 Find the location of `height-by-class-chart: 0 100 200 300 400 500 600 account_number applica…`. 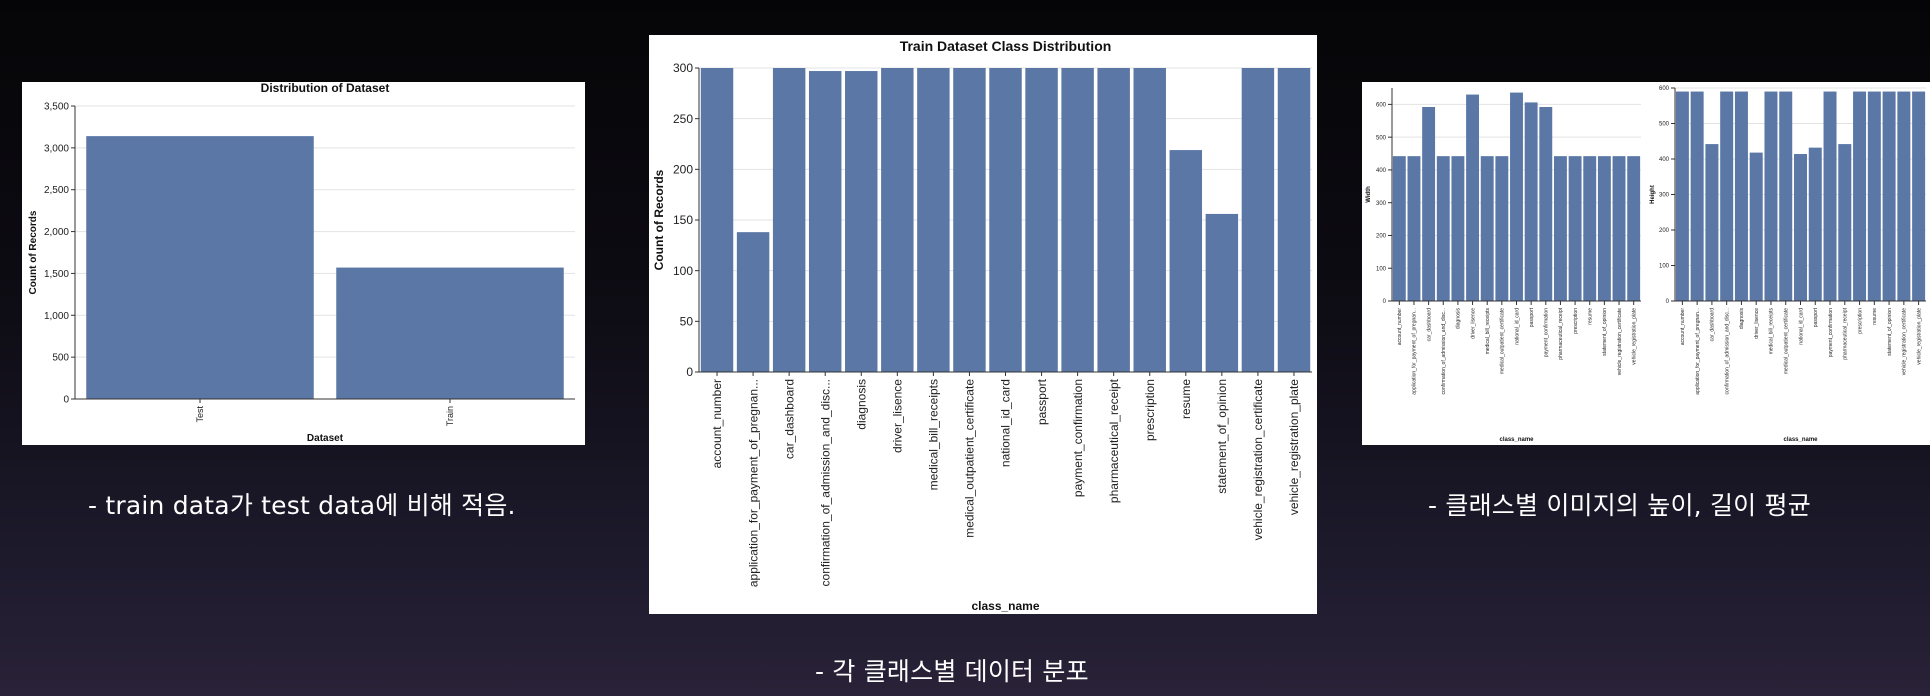

height-by-class-chart: 0 100 200 300 400 500 600 account_number applica… is located at coordinates (1788, 264).